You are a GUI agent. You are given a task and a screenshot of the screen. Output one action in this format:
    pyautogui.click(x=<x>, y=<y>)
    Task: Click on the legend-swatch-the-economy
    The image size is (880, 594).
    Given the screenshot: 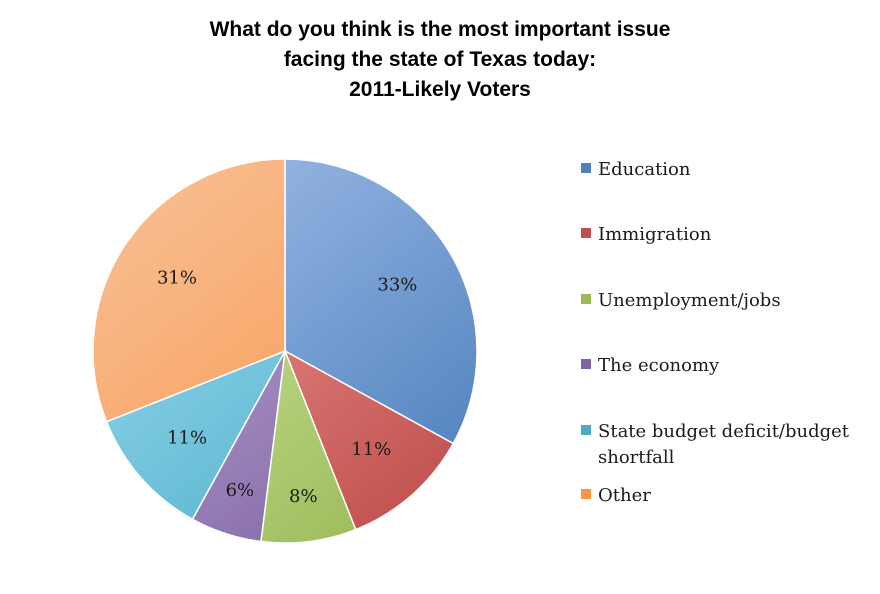 What is the action you would take?
    pyautogui.click(x=586, y=364)
    